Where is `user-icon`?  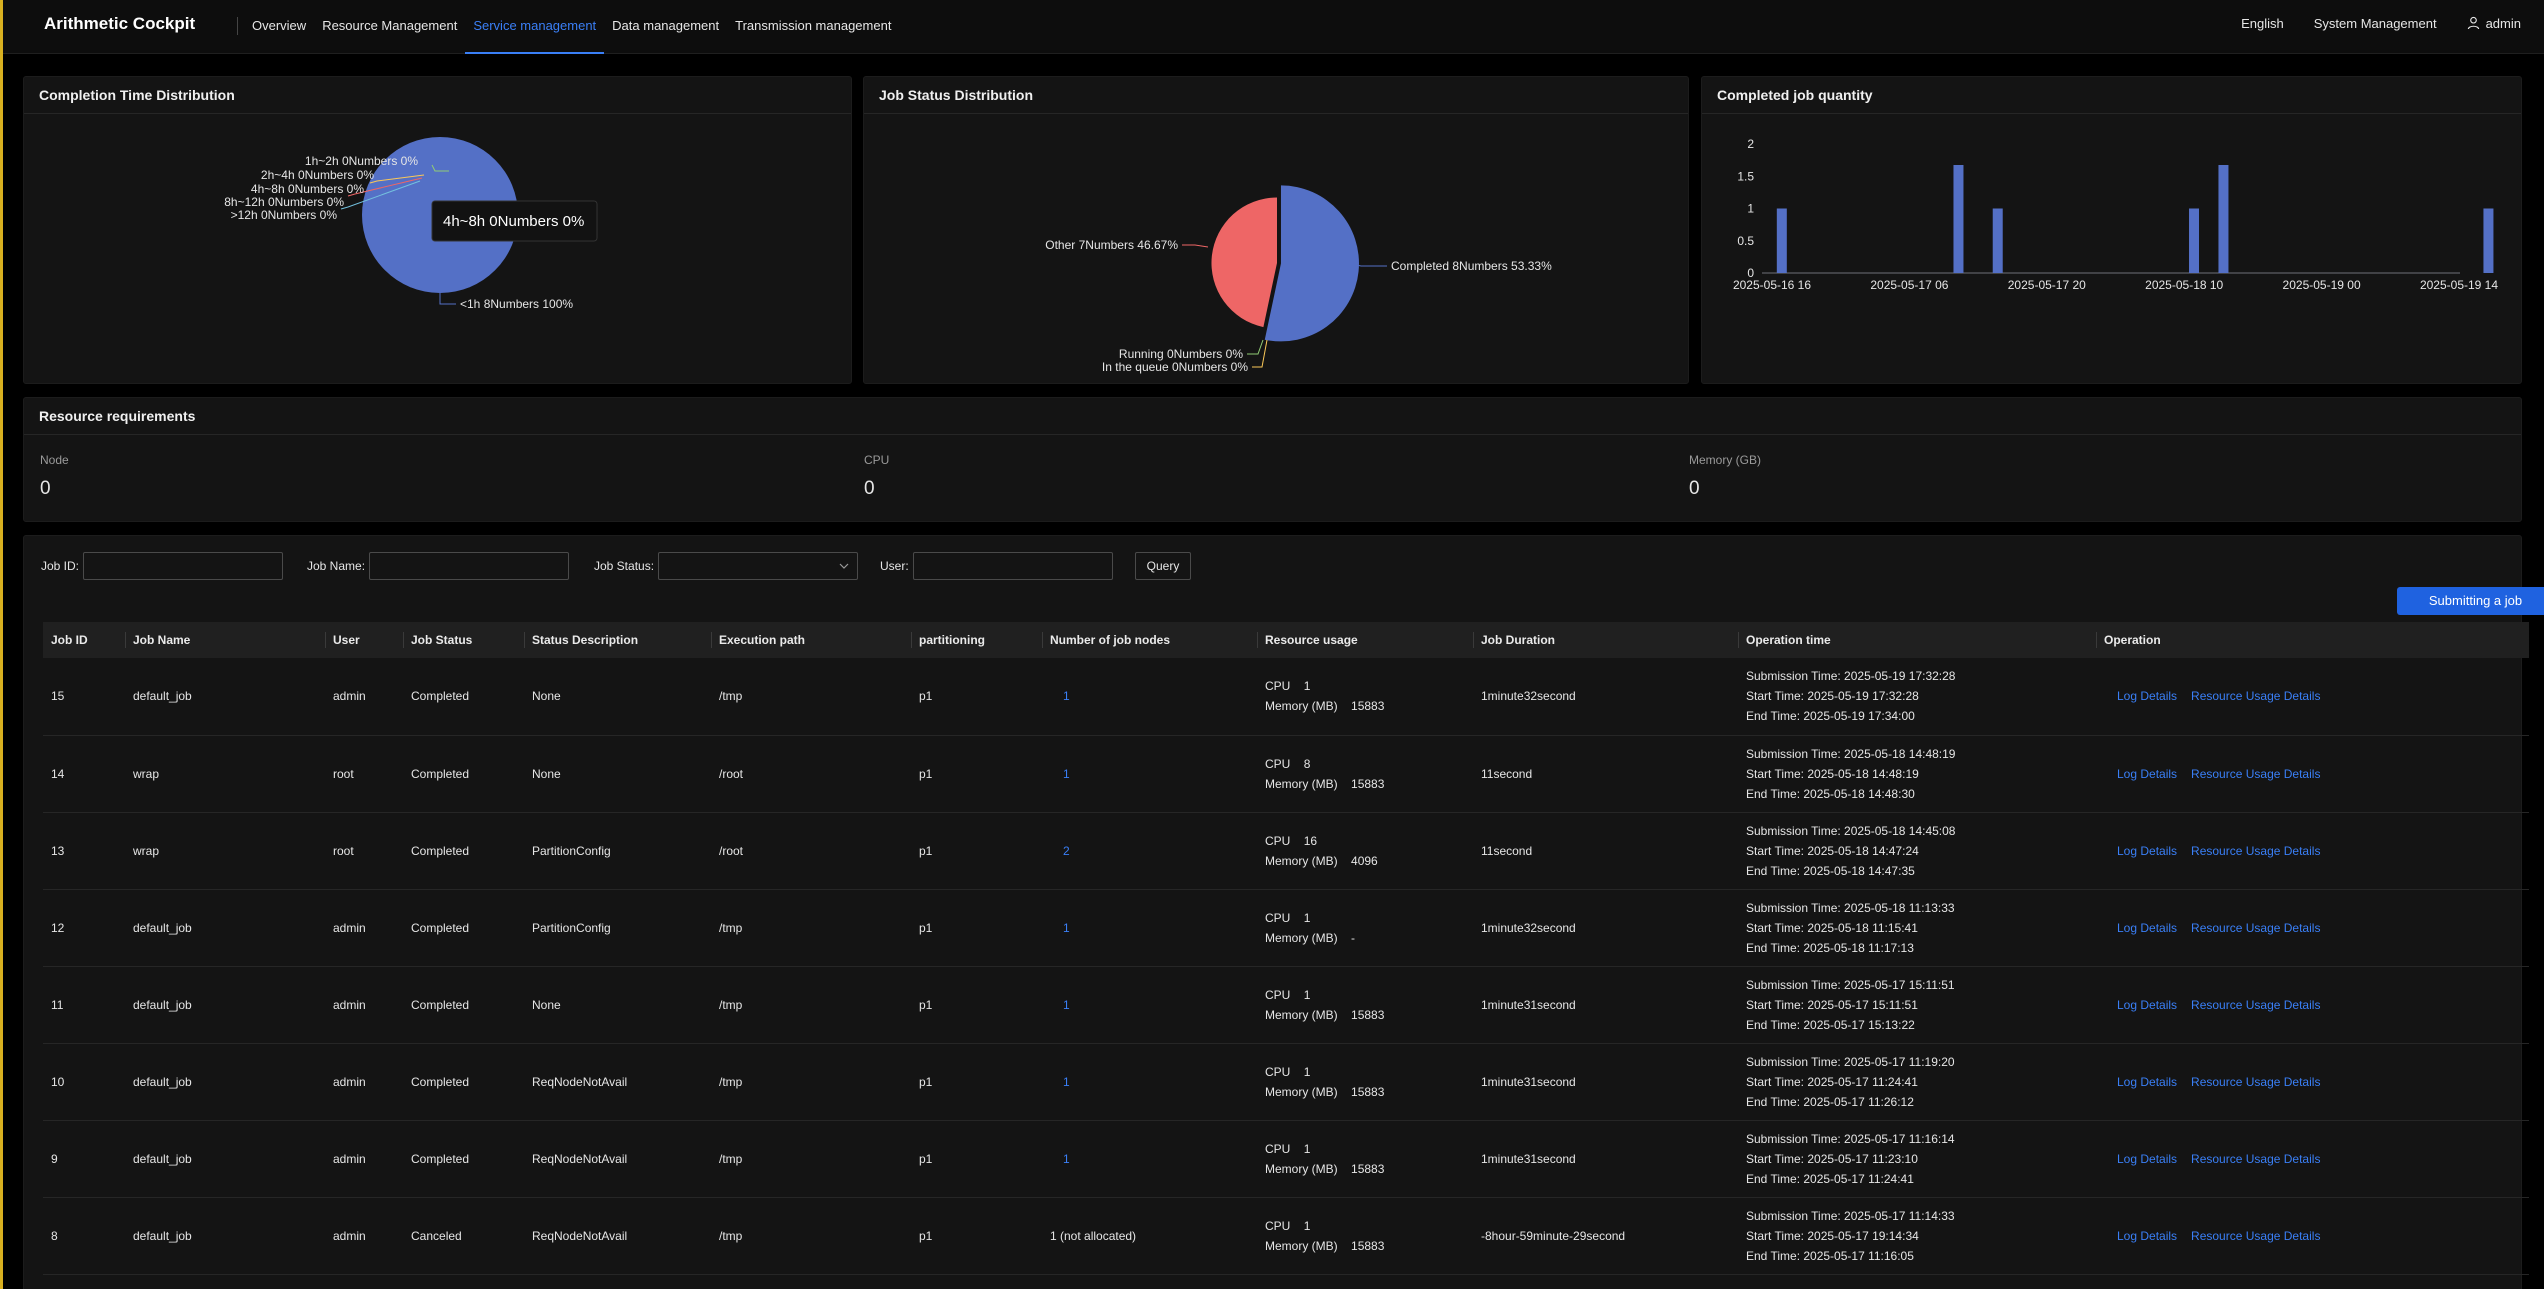 user-icon is located at coordinates (2473, 23).